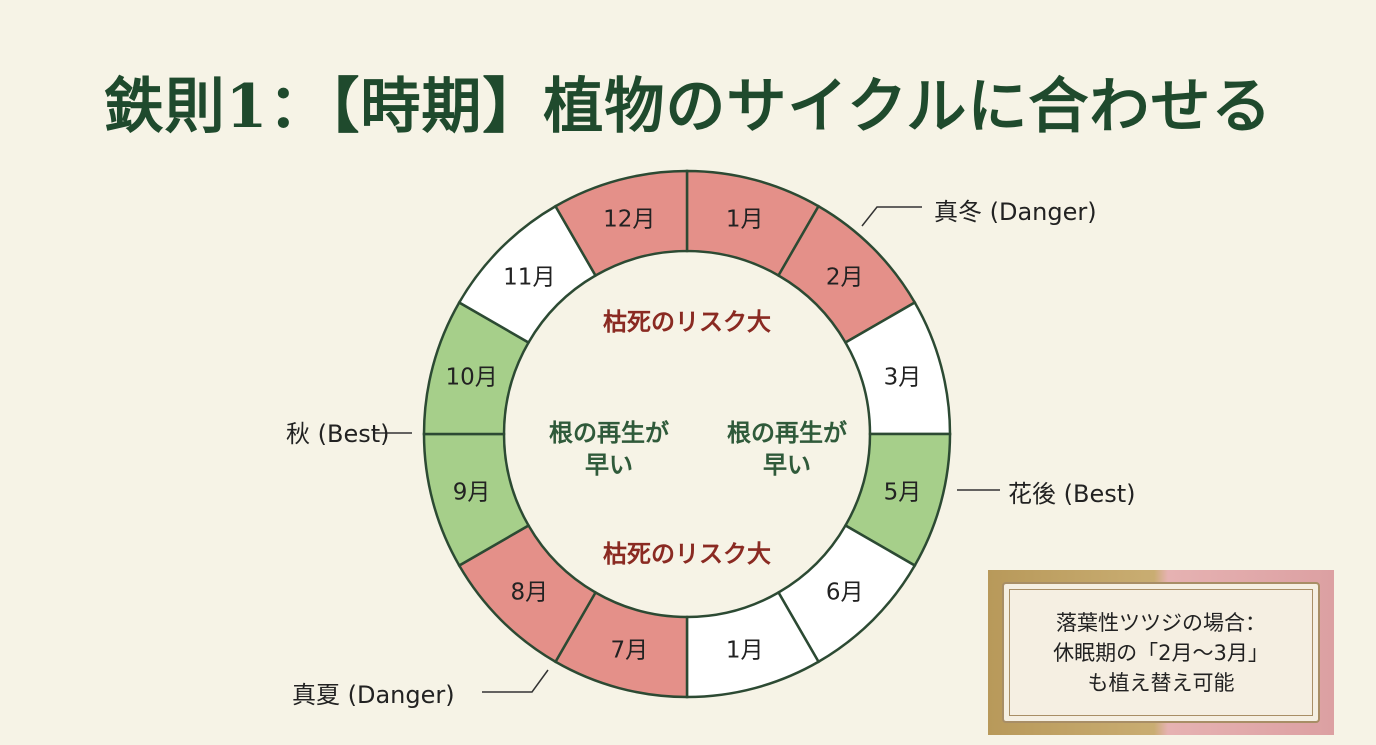 Image resolution: width=1376 pixels, height=745 pixels. Describe the element at coordinates (373, 695) in the screenshot. I see `annotation-summer: 真夏 (Danger)` at that location.